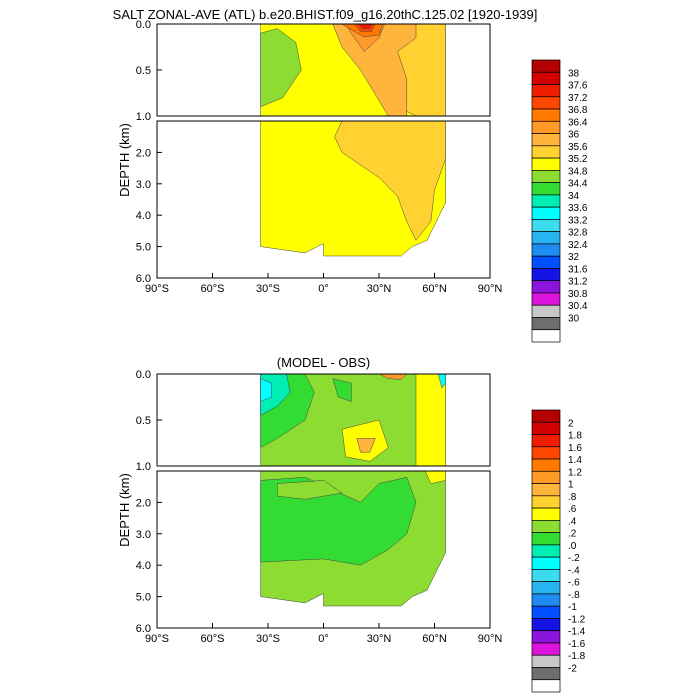 This screenshot has width=700, height=700. Describe the element at coordinates (572, 509) in the screenshot. I see `colorbar-label: .6` at that location.